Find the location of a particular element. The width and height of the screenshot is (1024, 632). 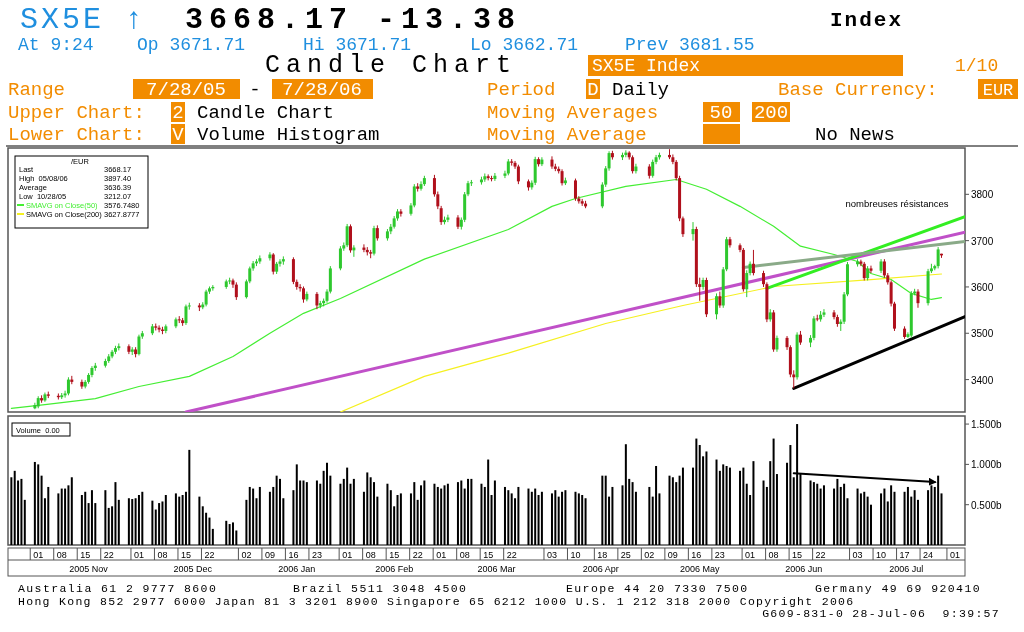

text: Australia 61 2 9777 8600 is located at coordinates (118, 588).